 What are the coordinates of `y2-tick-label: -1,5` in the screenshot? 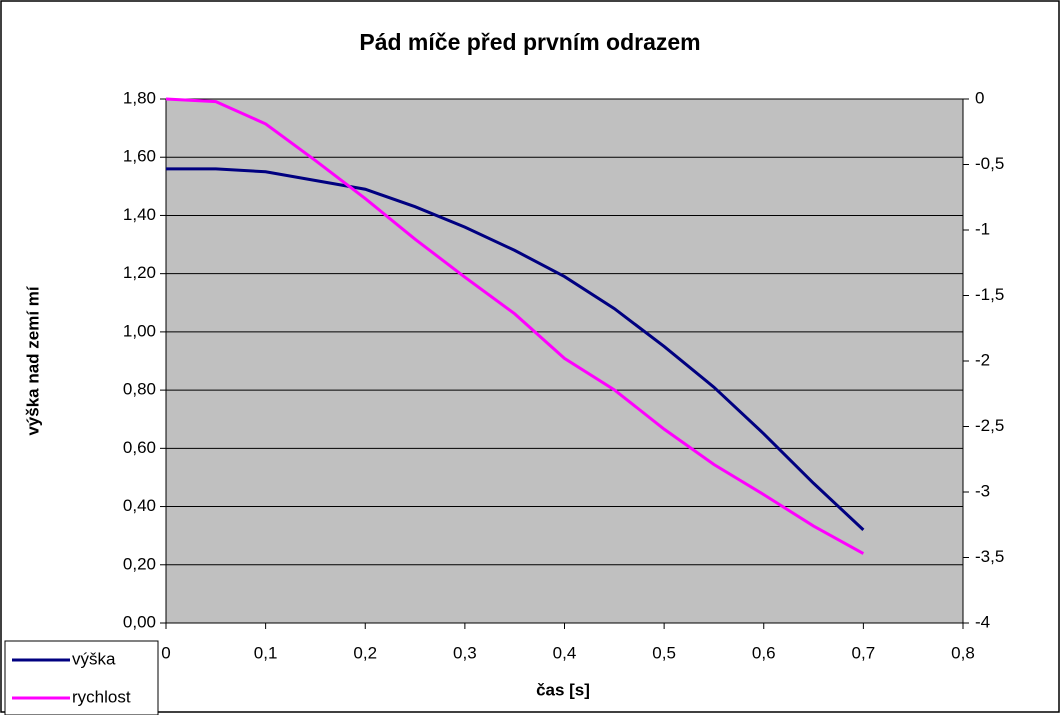 It's located at (989, 294).